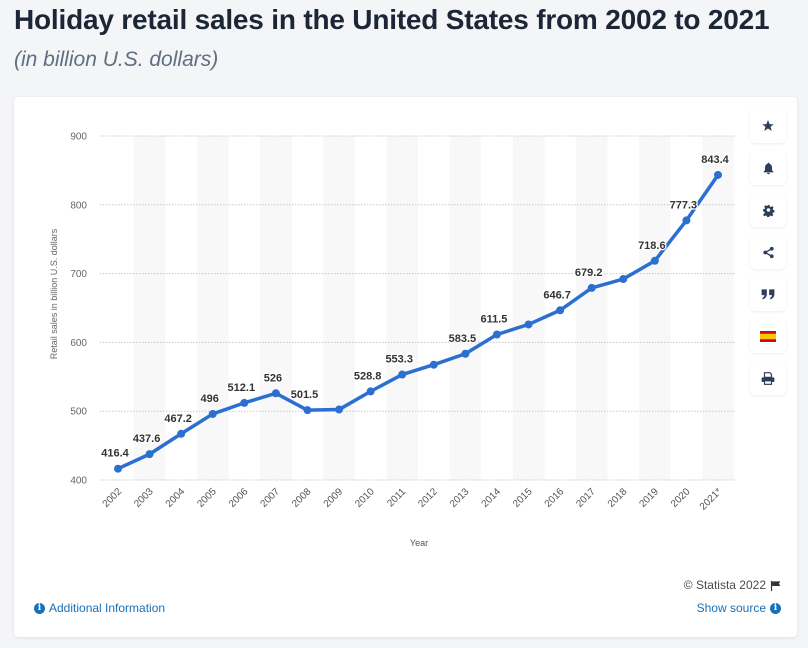 The width and height of the screenshot is (808, 648). I want to click on data-label: 467.2, so click(178, 419).